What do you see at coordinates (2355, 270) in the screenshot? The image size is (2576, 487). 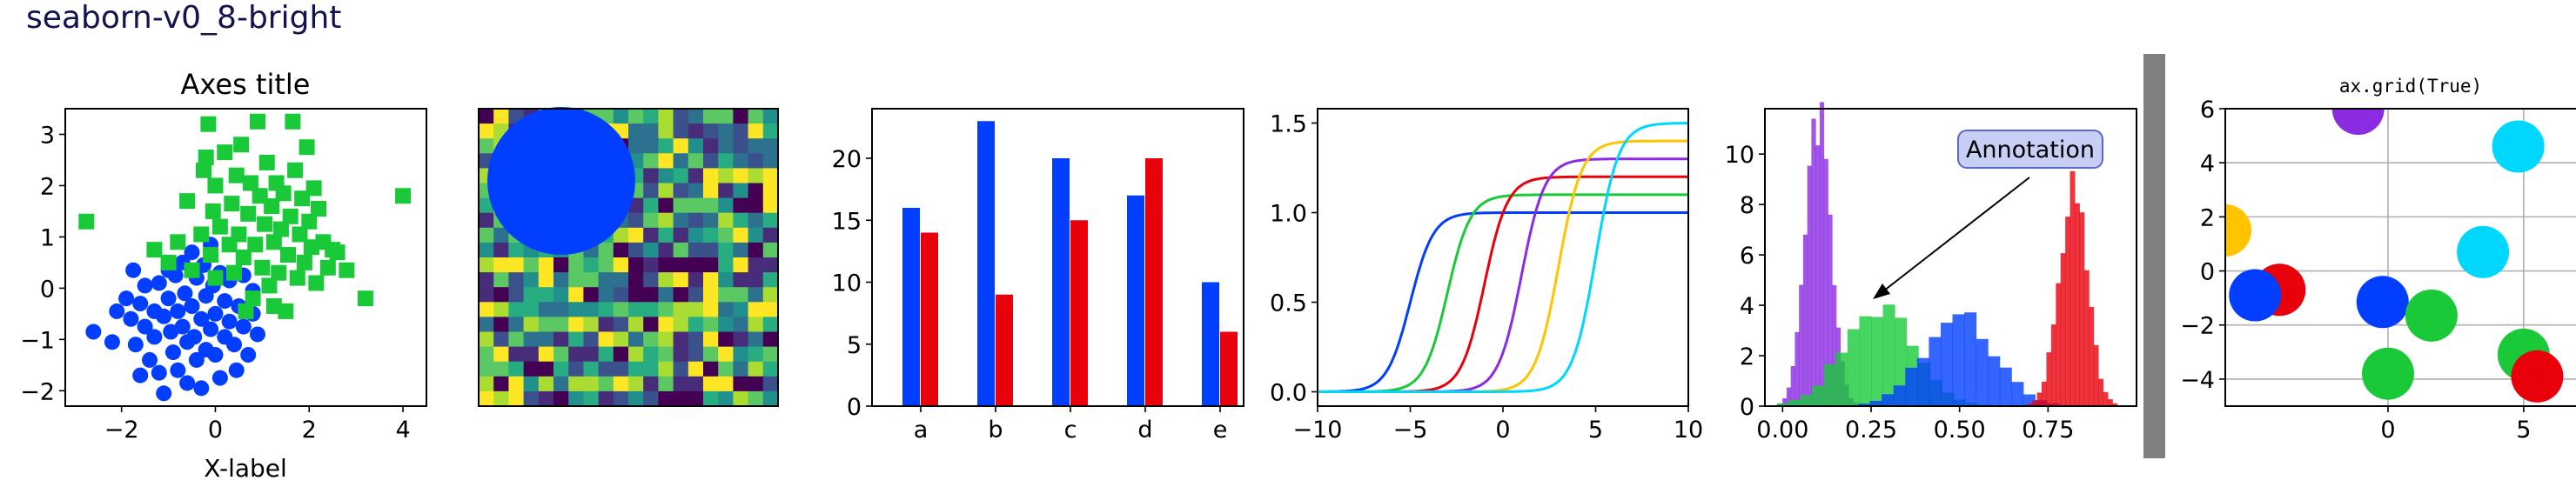 I see `axis-ticks: 0 5 −4 −2 0 2 4 6` at bounding box center [2355, 270].